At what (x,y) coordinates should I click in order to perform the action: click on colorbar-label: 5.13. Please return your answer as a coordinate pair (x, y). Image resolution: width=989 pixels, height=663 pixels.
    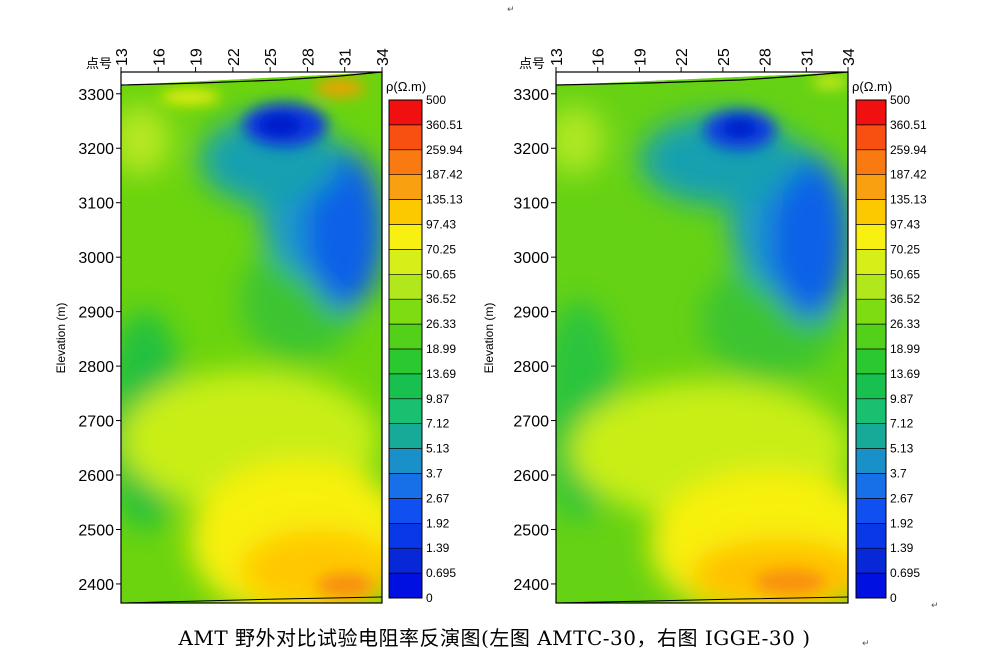
    Looking at the image, I should click on (902, 449).